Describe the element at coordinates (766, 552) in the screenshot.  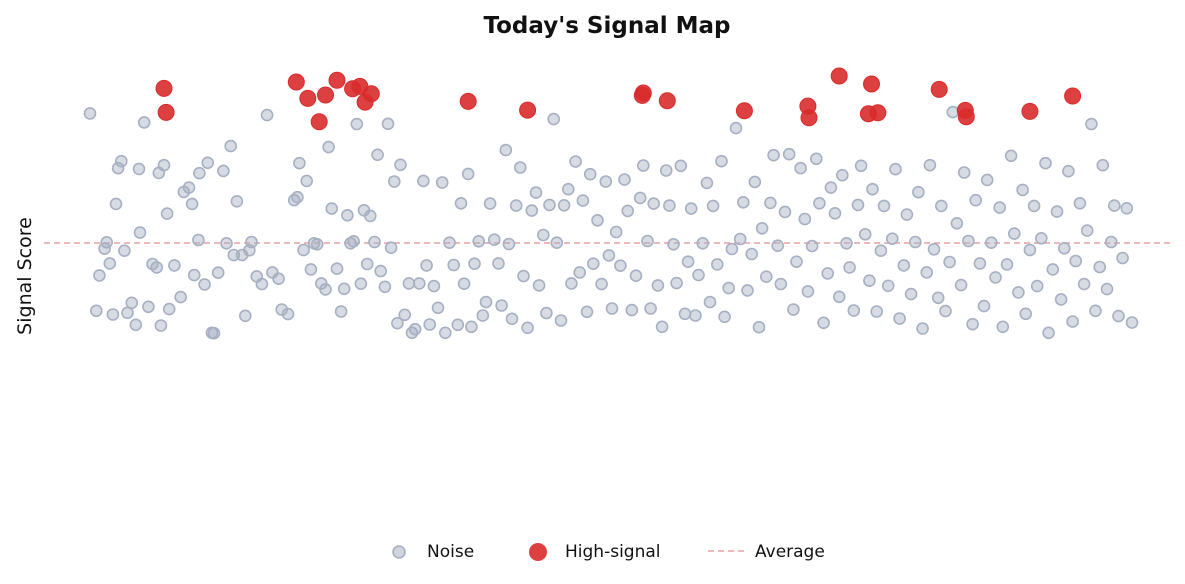
I see `legend-item-average: Average` at that location.